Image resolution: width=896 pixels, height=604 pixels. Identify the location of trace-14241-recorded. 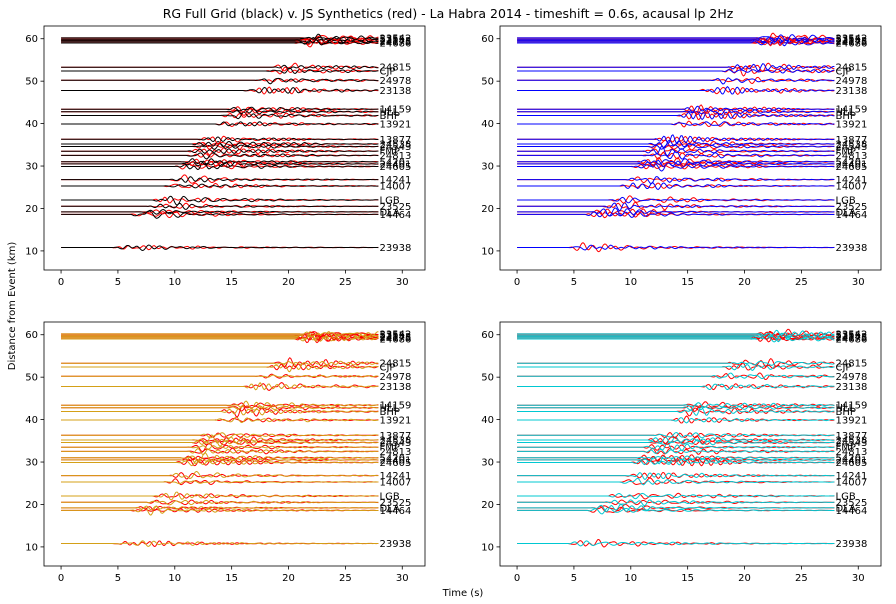
(220, 474).